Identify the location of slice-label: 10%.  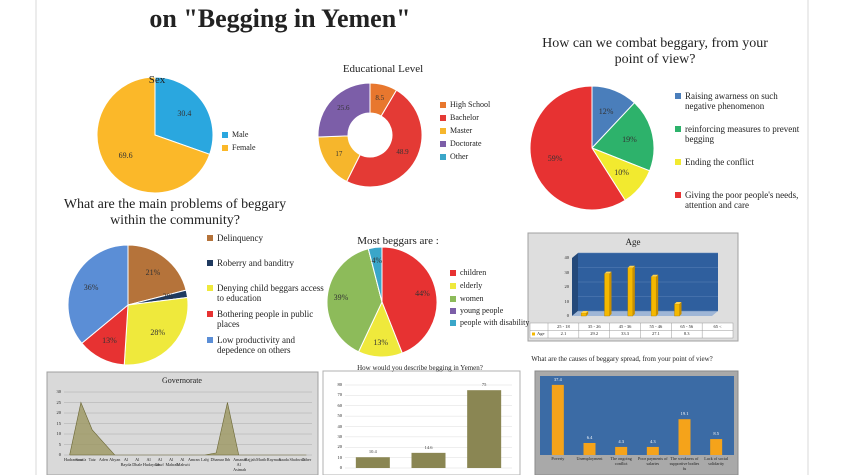
(621, 172).